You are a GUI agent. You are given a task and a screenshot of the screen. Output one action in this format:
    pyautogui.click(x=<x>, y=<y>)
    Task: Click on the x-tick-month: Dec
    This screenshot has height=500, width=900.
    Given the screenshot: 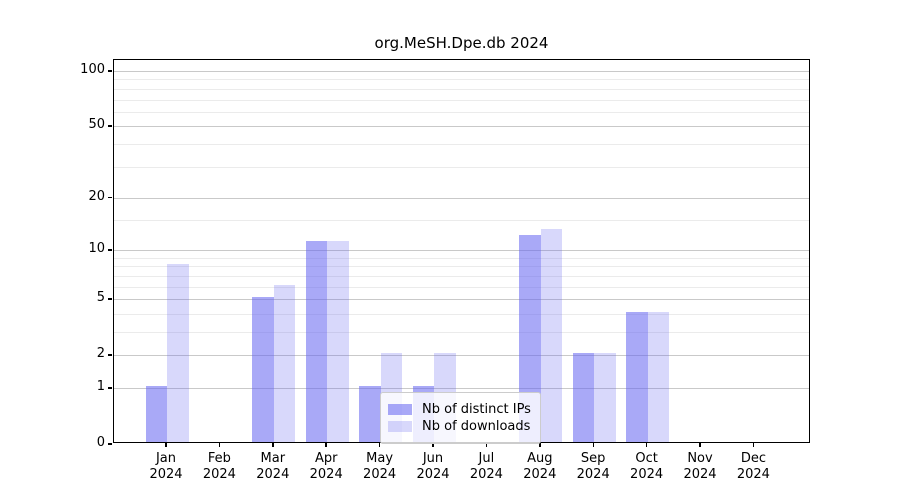 What is the action you would take?
    pyautogui.click(x=753, y=458)
    